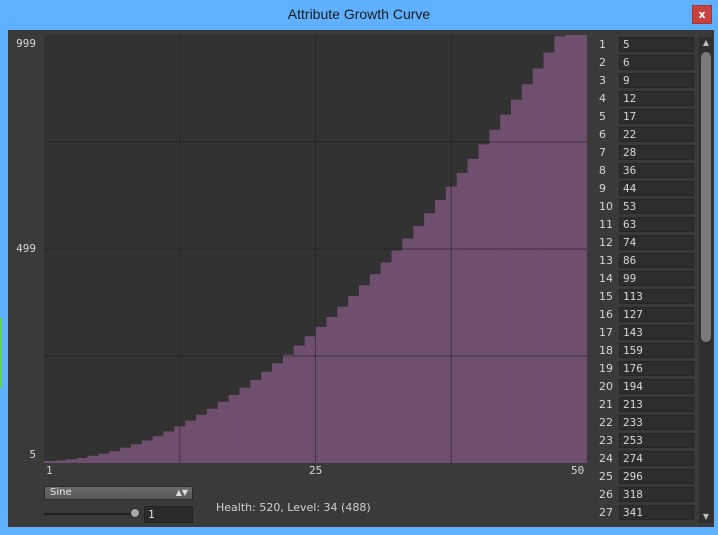 The height and width of the screenshot is (535, 718). I want to click on x-tick-label-mid: 25, so click(316, 470).